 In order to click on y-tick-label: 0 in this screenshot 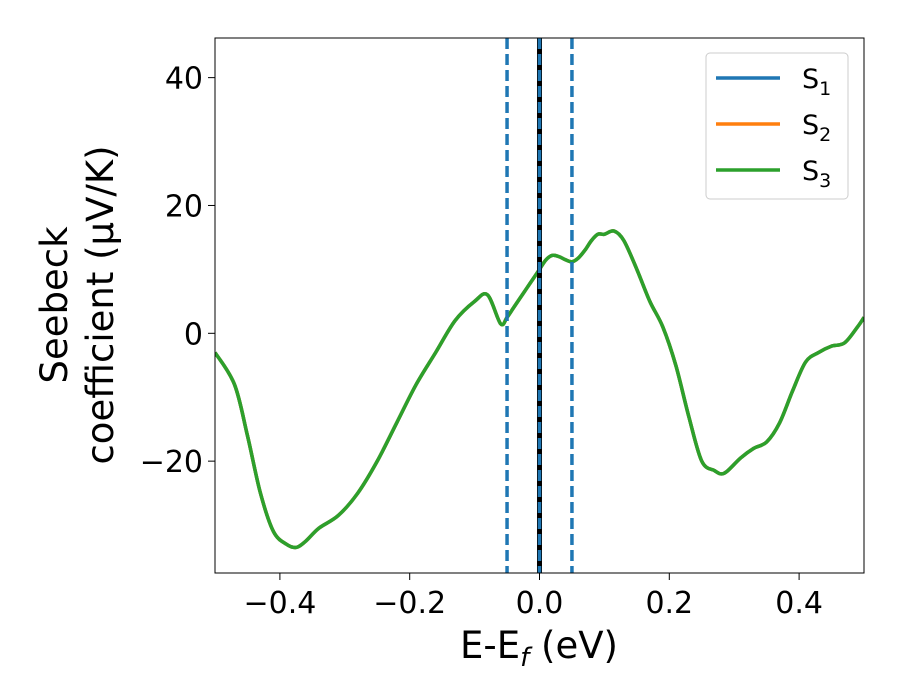, I will do `click(193, 334)`.